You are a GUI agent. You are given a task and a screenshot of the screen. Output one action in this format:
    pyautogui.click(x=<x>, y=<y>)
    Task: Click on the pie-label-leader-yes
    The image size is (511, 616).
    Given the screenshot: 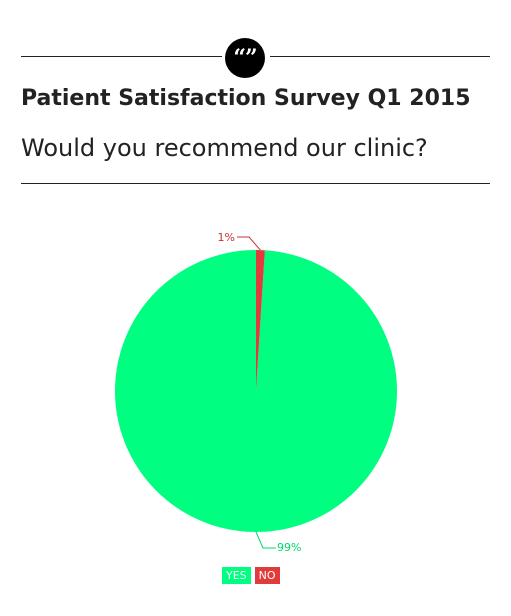 What is the action you would take?
    pyautogui.click(x=265, y=540)
    